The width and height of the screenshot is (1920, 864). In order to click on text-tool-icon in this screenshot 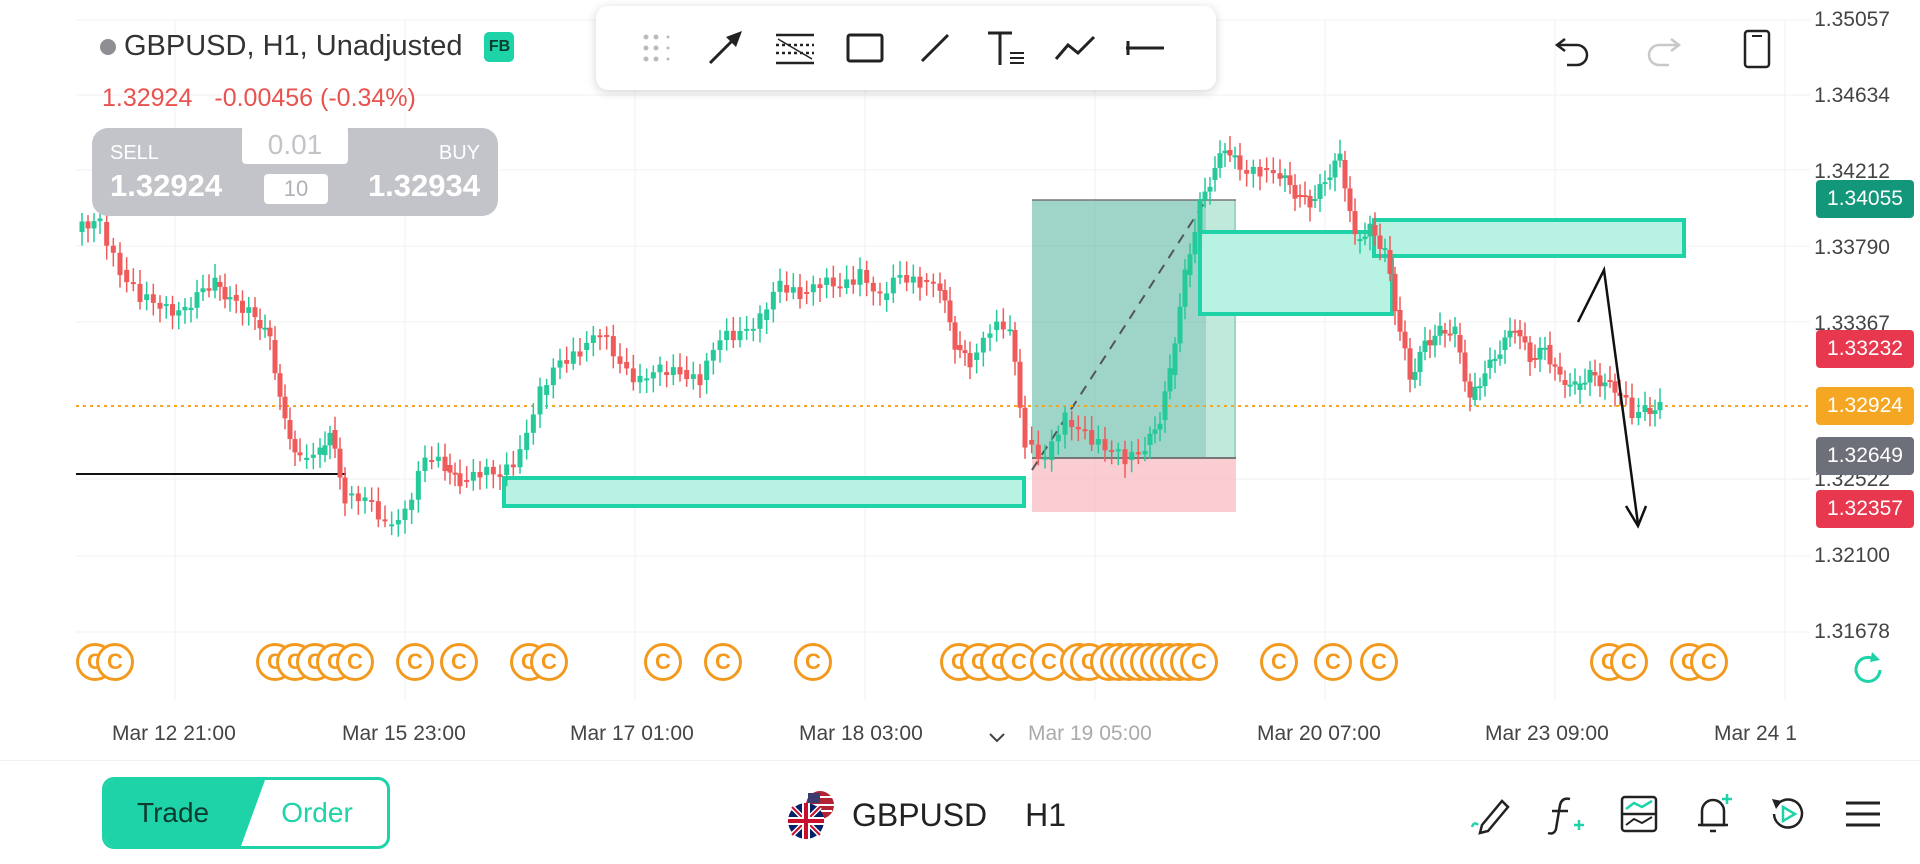, I will do `click(1005, 48)`.